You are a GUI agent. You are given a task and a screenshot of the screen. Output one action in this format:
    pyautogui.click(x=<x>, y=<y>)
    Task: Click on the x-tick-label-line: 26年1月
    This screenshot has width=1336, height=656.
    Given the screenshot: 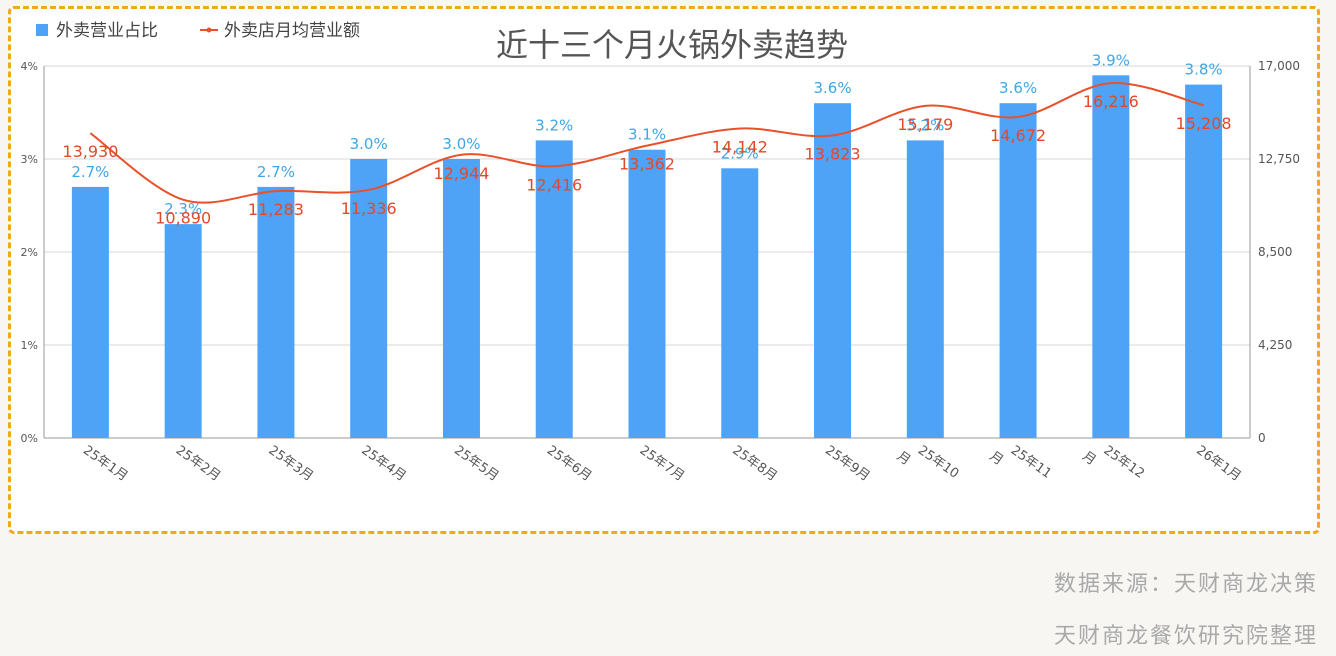 What is the action you would take?
    pyautogui.click(x=1218, y=463)
    